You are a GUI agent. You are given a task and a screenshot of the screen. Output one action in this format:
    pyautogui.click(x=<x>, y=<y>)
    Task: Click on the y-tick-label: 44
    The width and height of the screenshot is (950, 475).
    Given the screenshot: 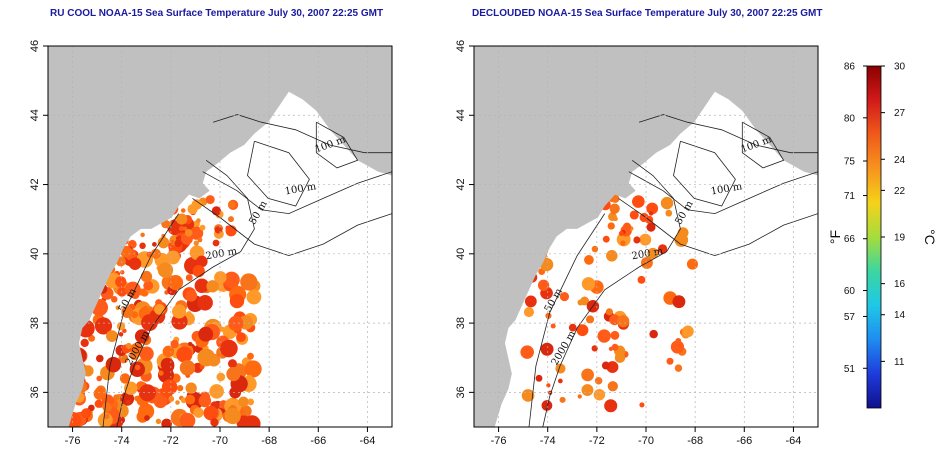 What is the action you would take?
    pyautogui.click(x=461, y=115)
    